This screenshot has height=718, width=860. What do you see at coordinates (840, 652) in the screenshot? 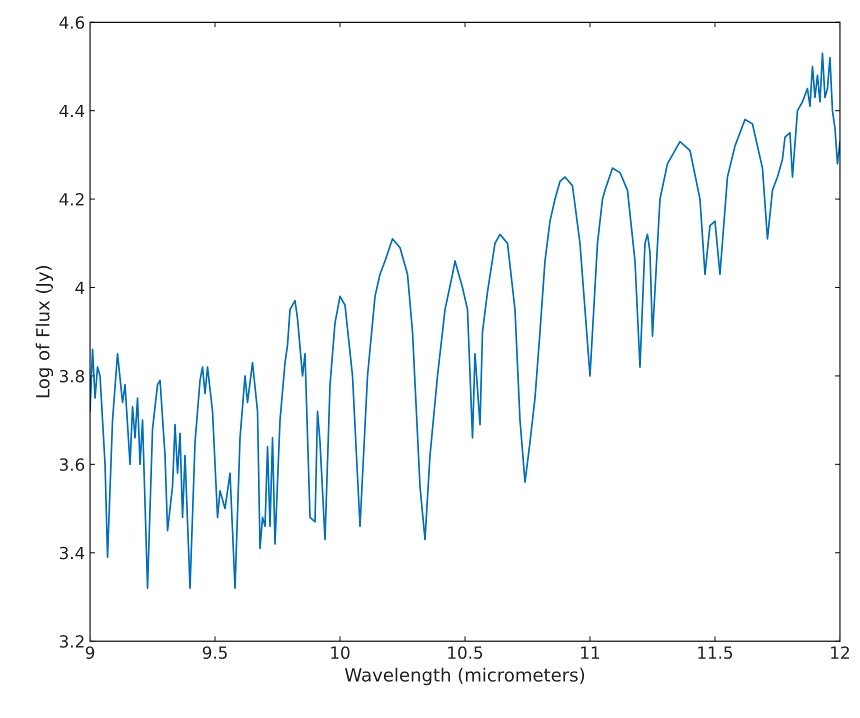
I see `x-tick-label: 12` at bounding box center [840, 652].